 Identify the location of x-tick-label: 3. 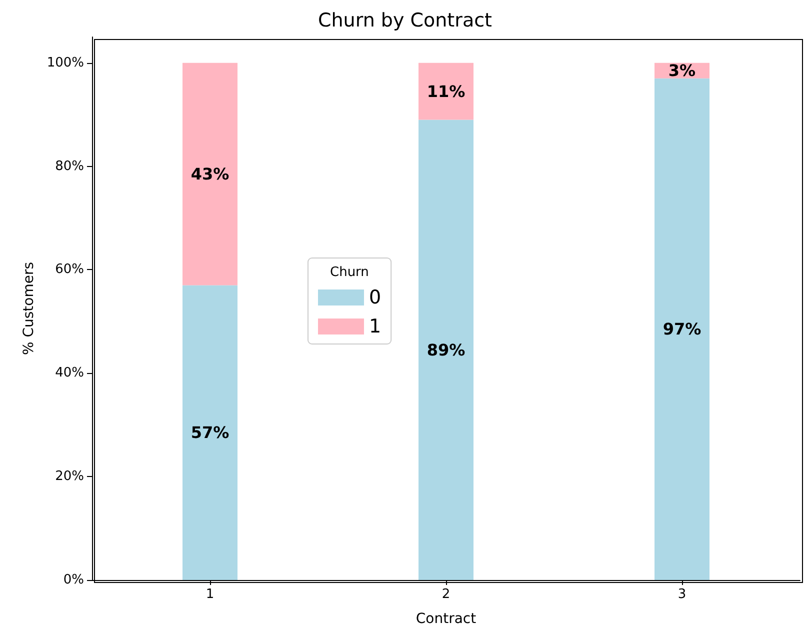
(682, 594).